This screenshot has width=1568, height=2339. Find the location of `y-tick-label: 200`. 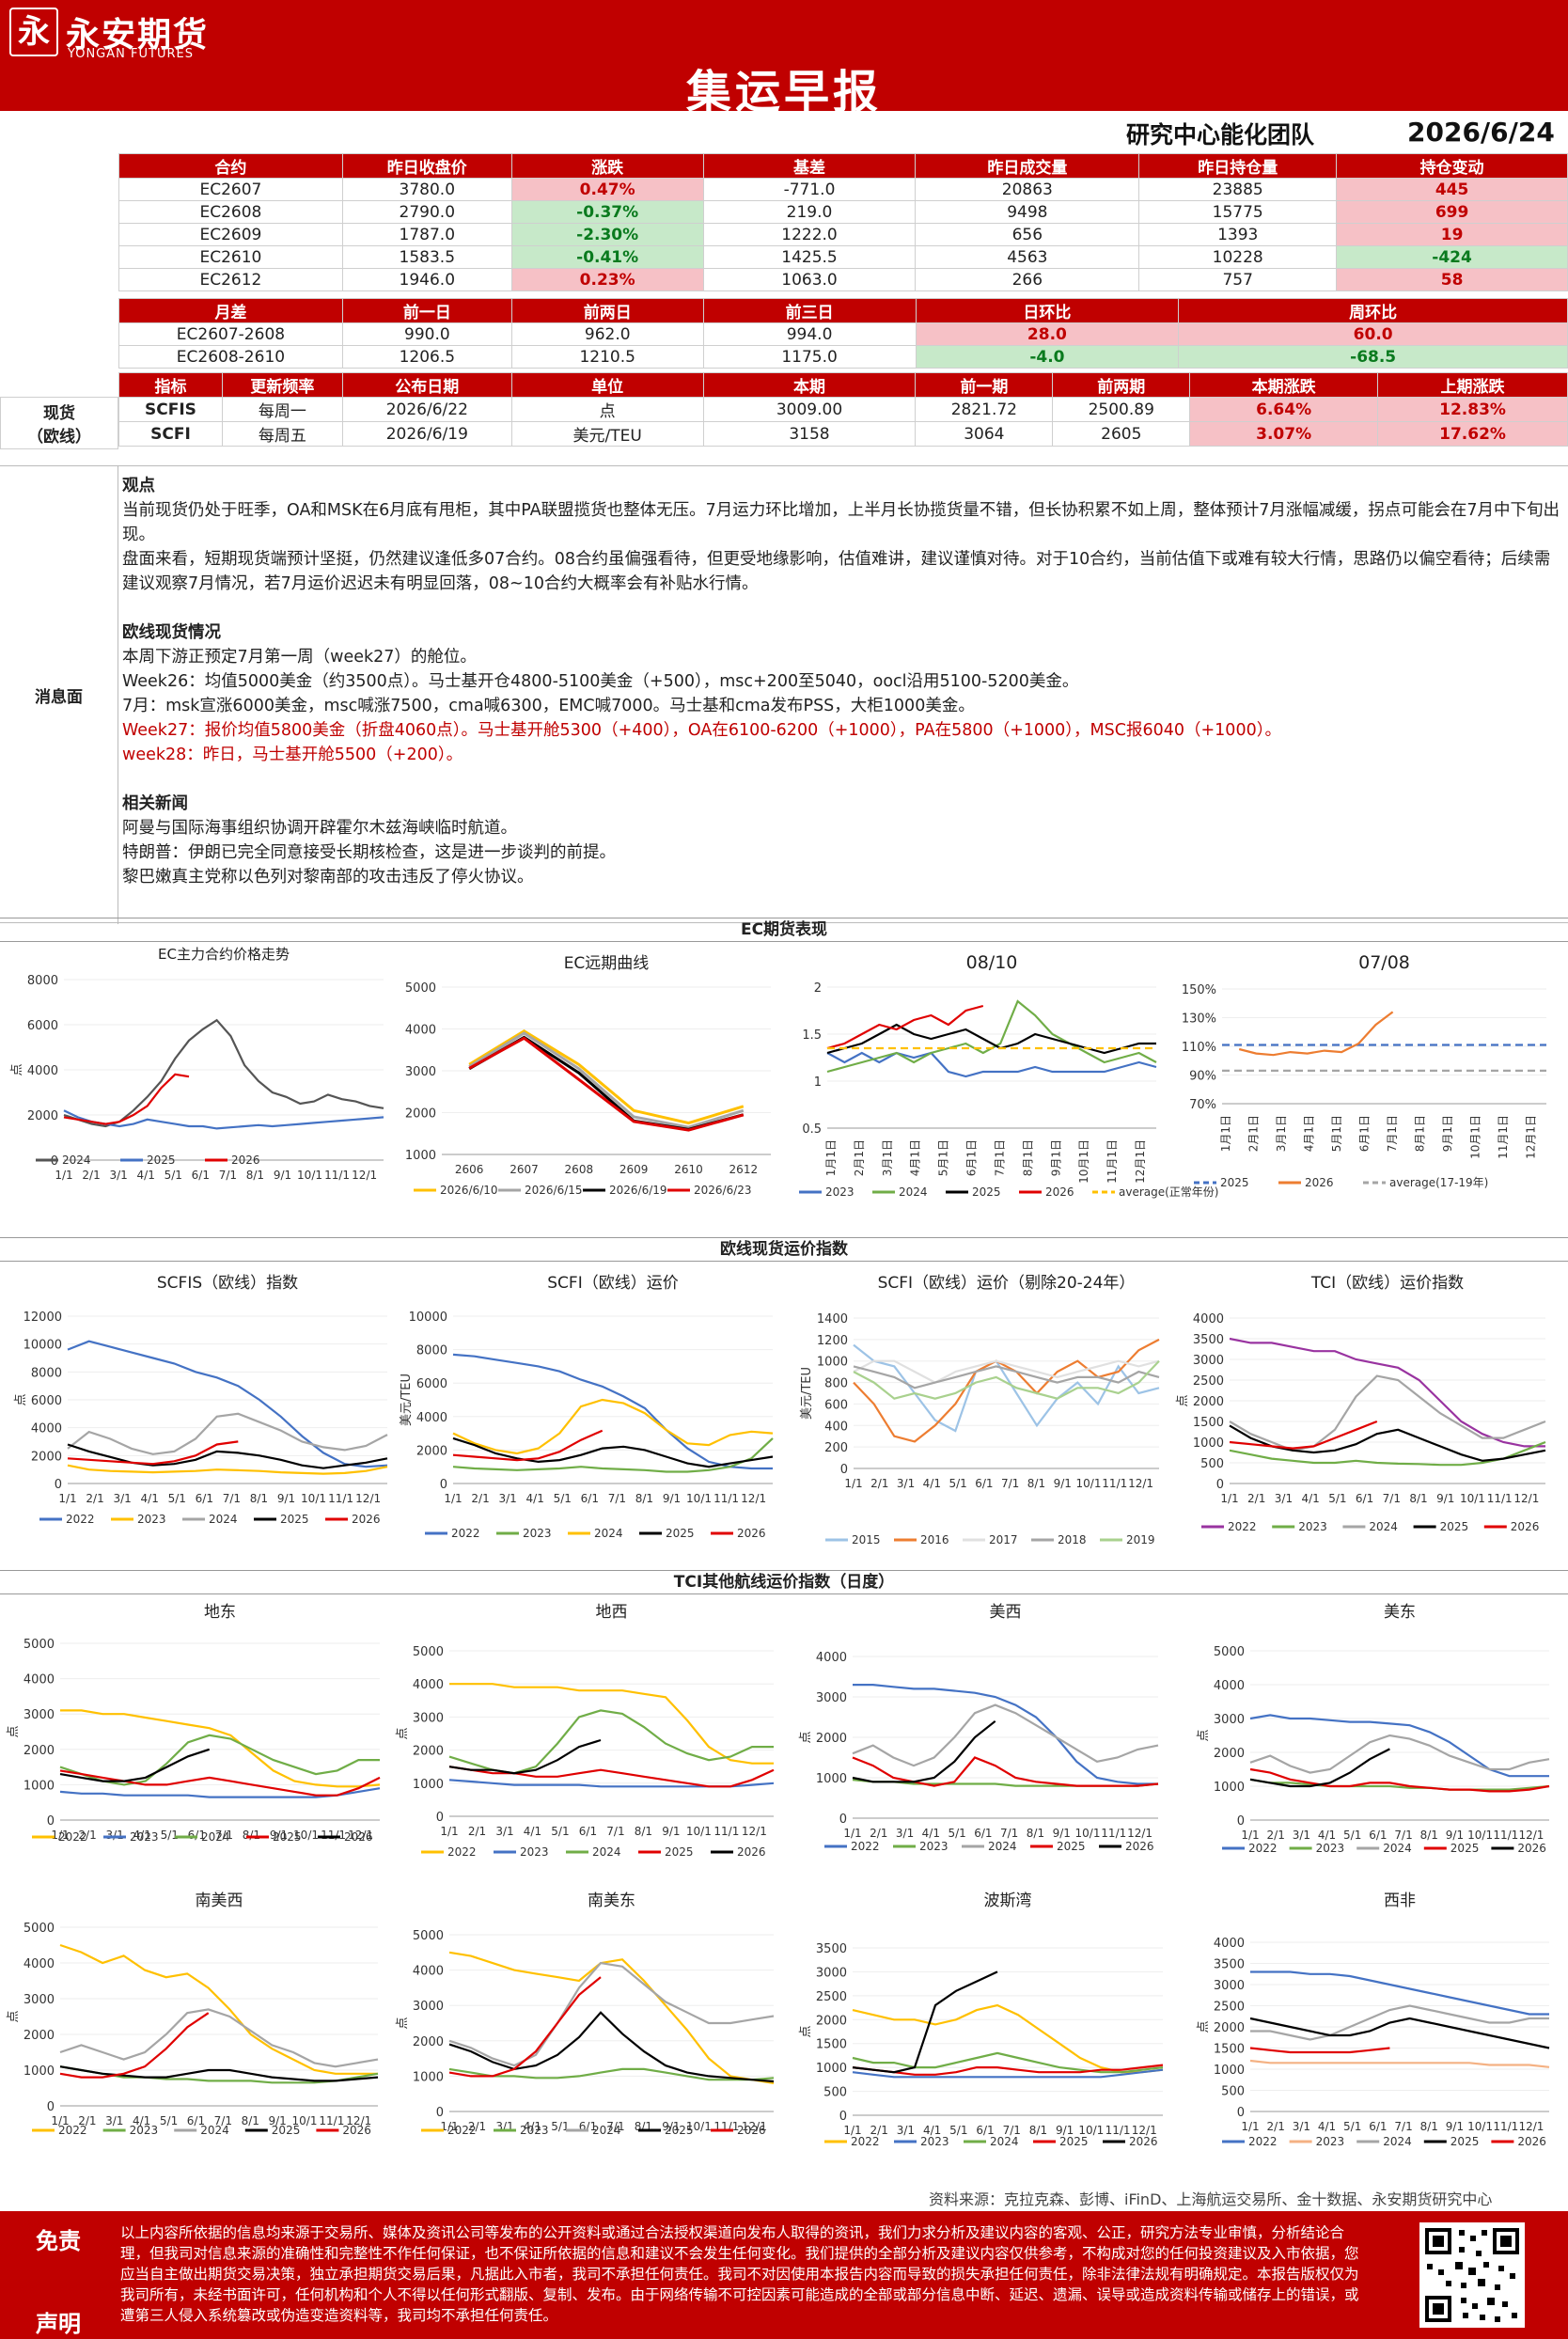

y-tick-label: 200 is located at coordinates (836, 1448).